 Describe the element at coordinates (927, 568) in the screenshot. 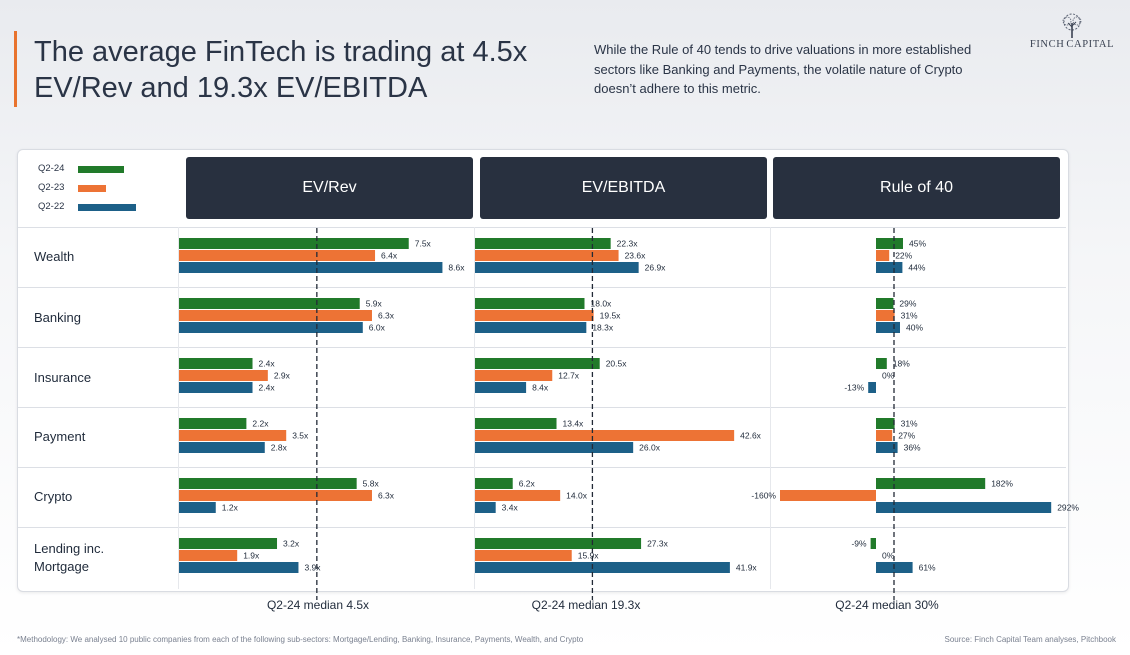

I see `data-label: 61%` at that location.